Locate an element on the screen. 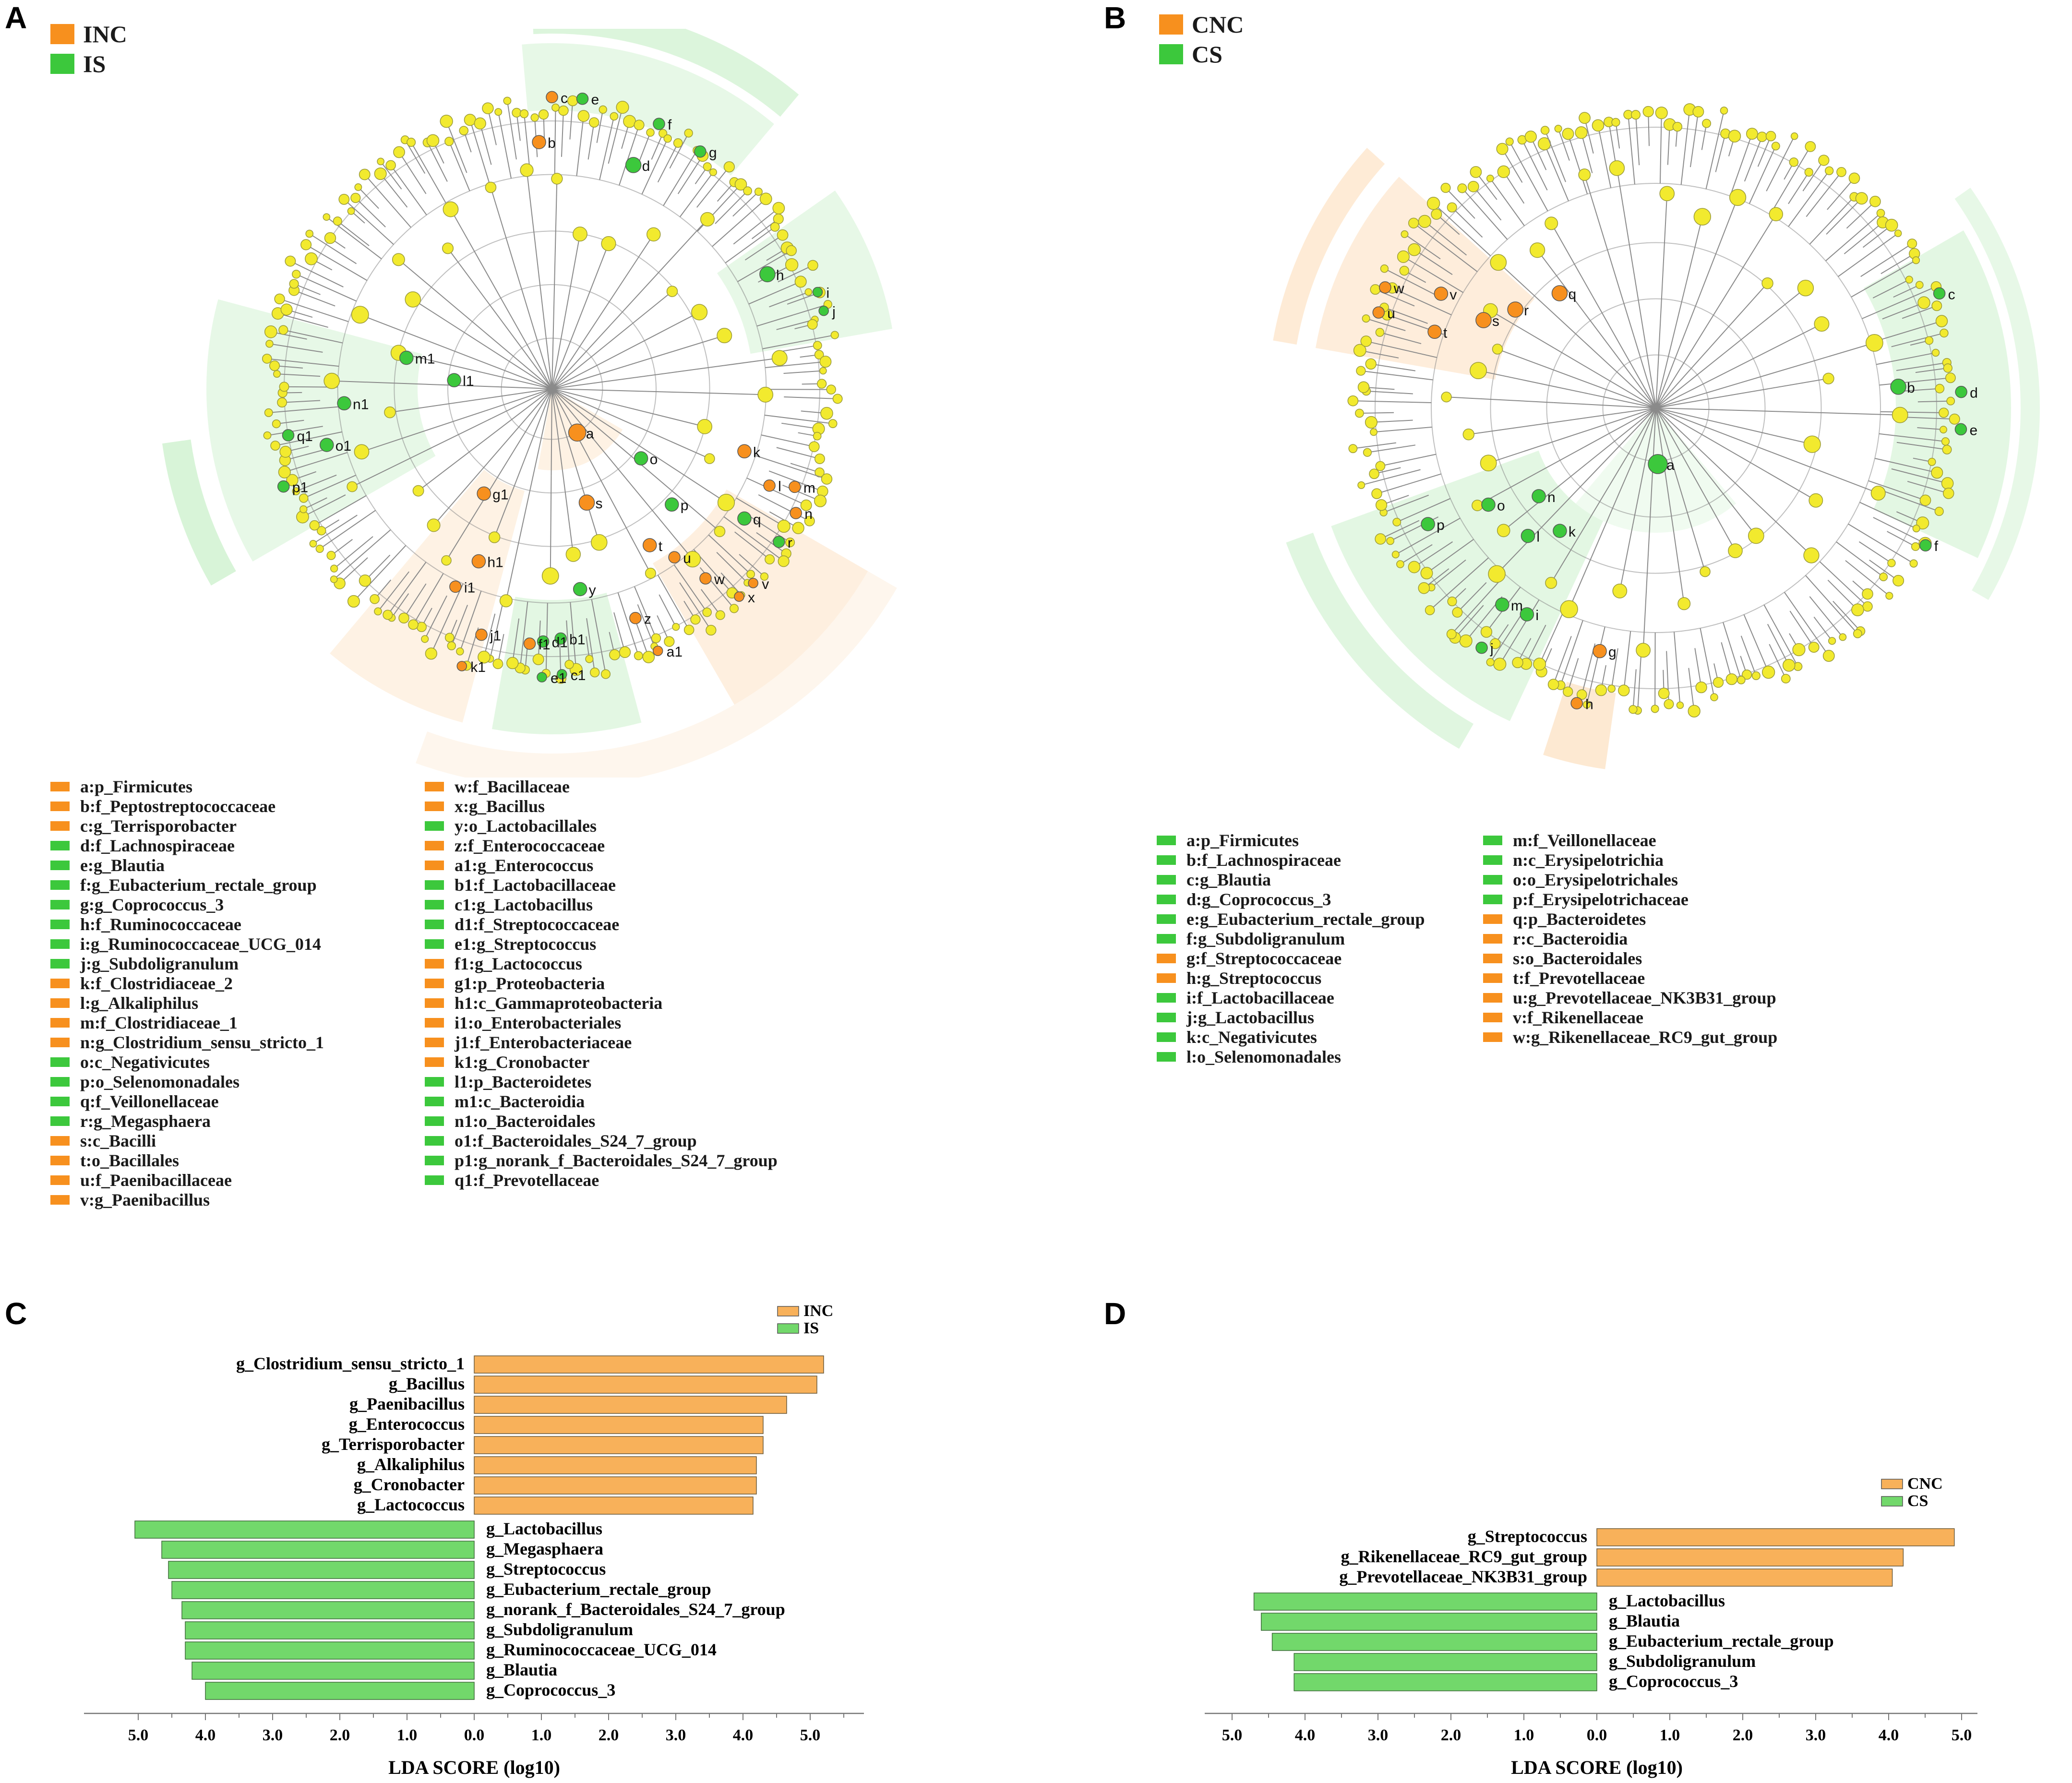 The image size is (2072, 1783). bar-label: g_norank_f_Bacteroidales_S24_7_group is located at coordinates (635, 1609).